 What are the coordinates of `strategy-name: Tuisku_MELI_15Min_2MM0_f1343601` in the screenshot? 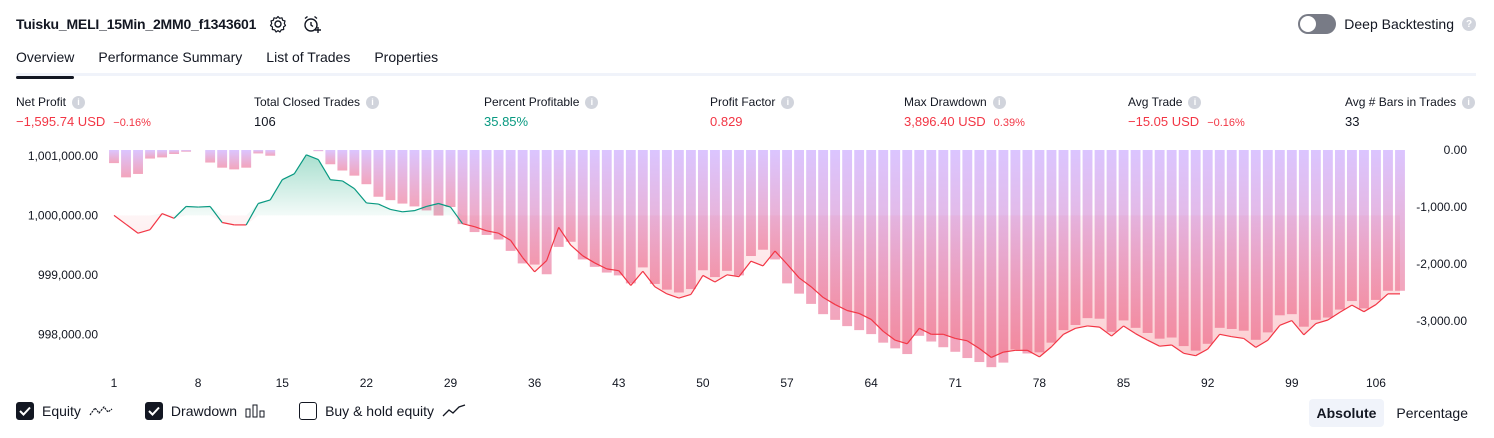 It's located at (136, 24).